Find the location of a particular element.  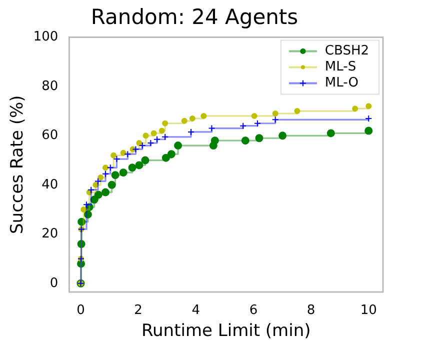

legend-label: ML-O is located at coordinates (341, 83).